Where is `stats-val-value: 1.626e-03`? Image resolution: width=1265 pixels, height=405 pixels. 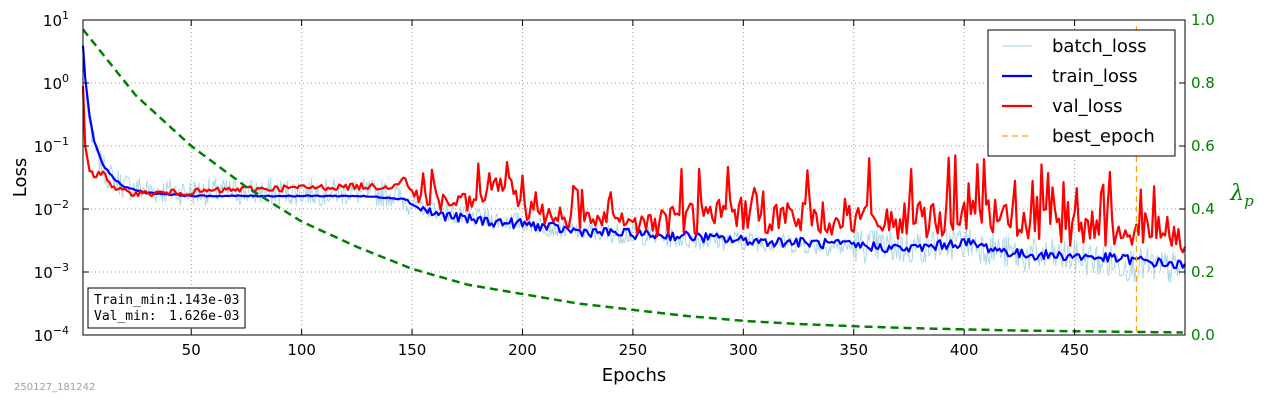
stats-val-value: 1.626e-03 is located at coordinates (204, 316).